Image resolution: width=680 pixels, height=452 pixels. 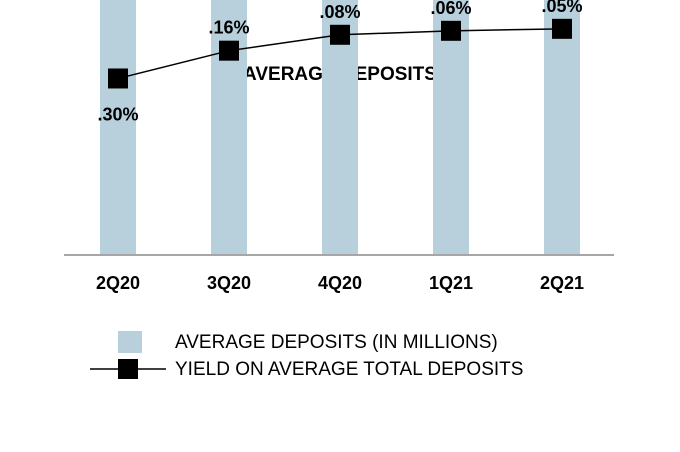 I want to click on x-tick-label-2Q21: 2Q21, so click(x=562, y=283).